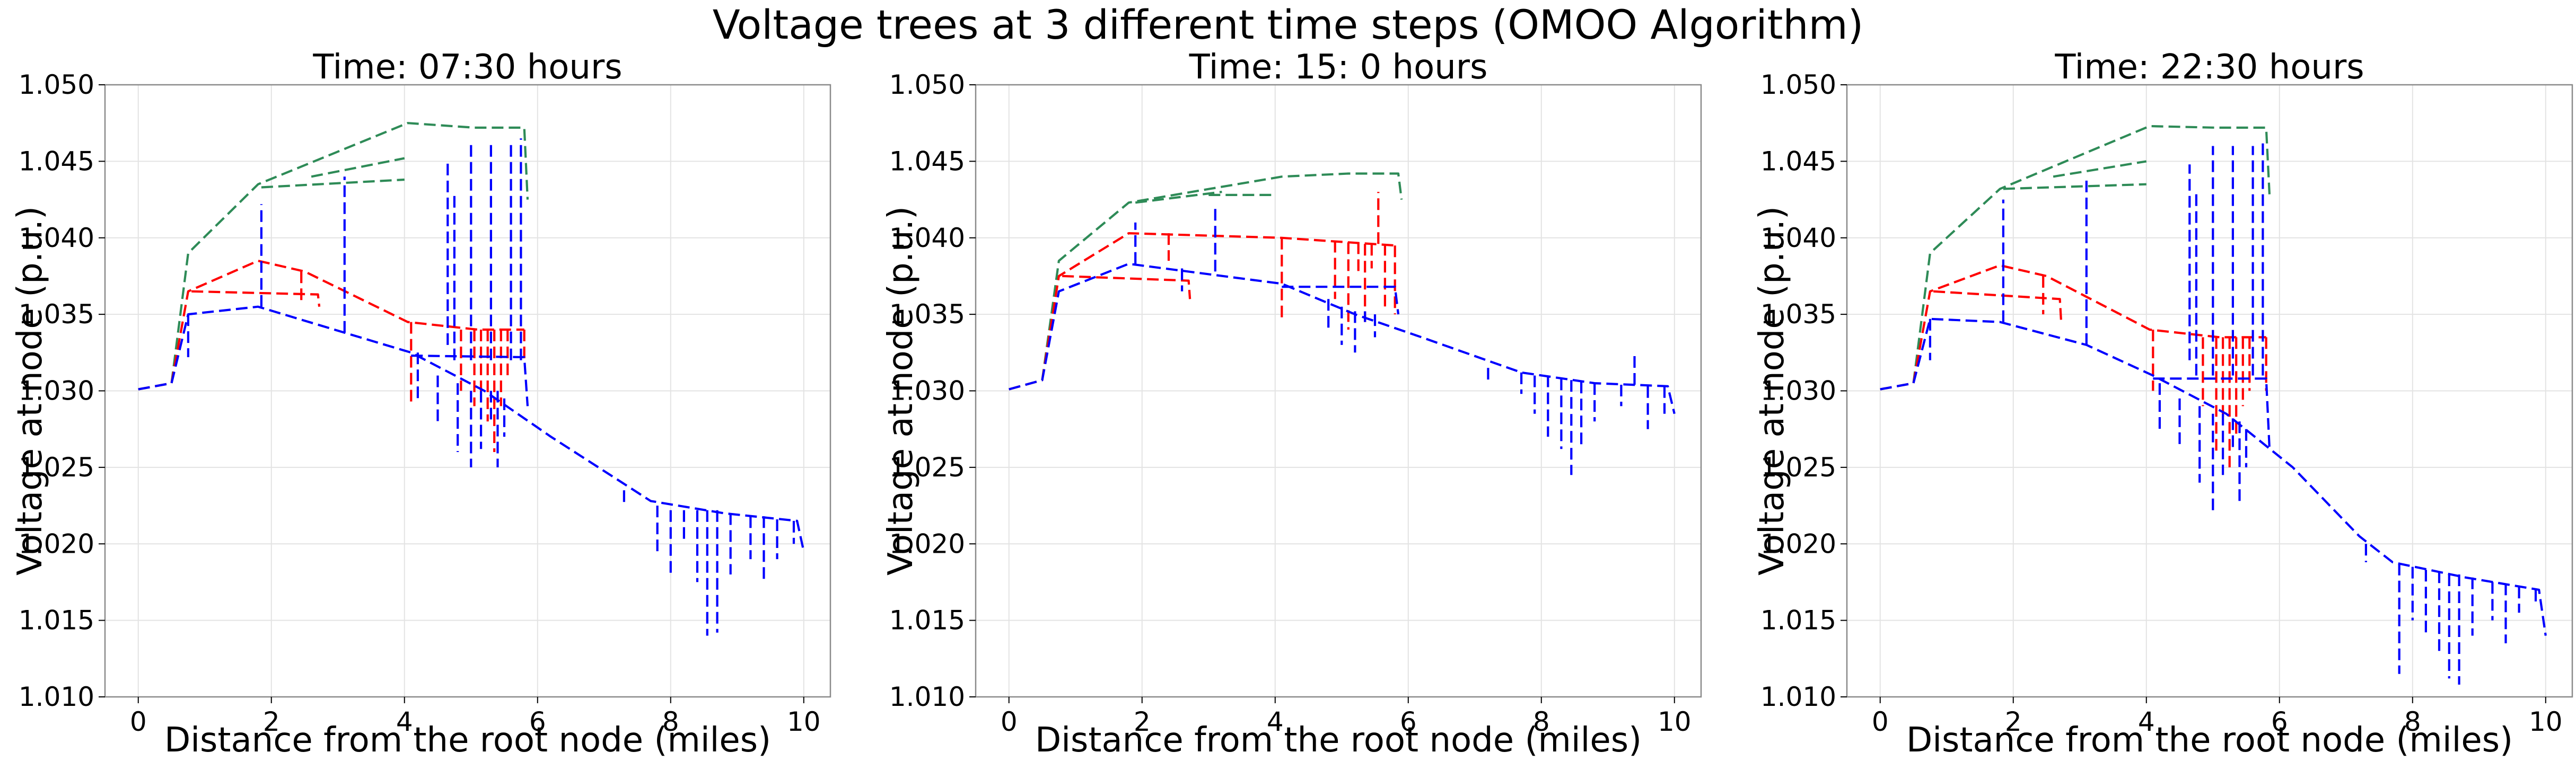 The width and height of the screenshot is (2576, 761). What do you see at coordinates (2209, 67) in the screenshot?
I see `chart-title: Time: 22:30 hours` at bounding box center [2209, 67].